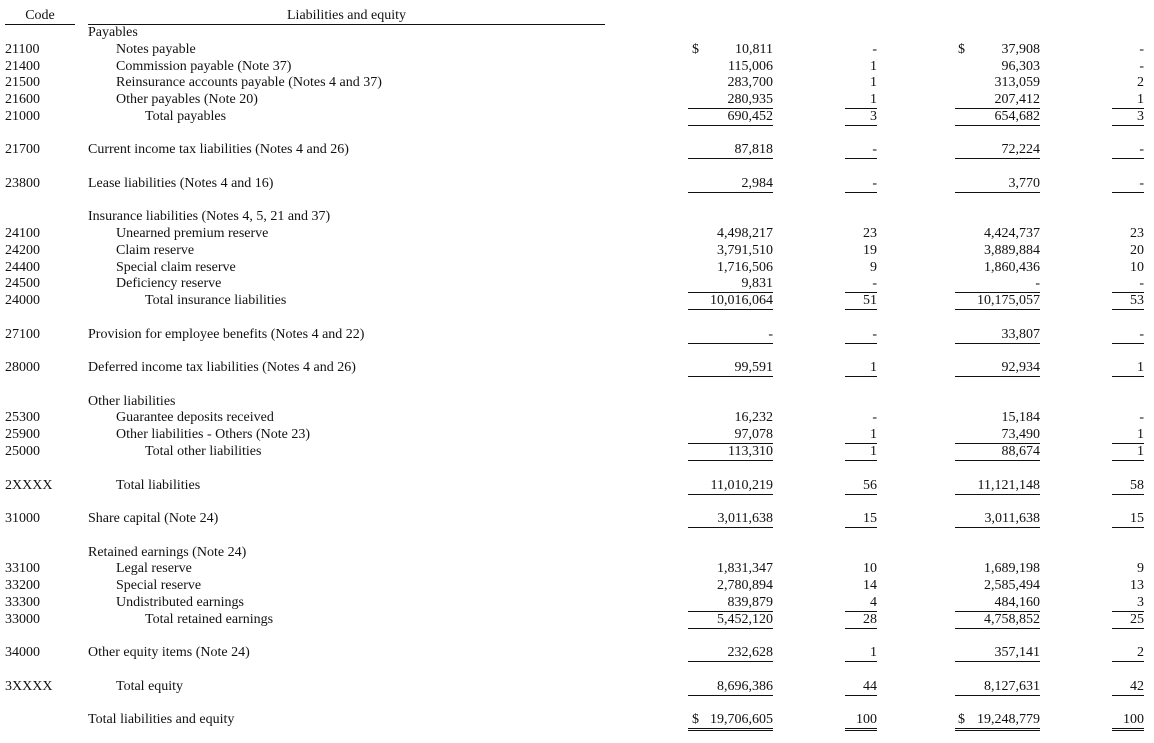 The image size is (1154, 743). What do you see at coordinates (730, 302) in the screenshot?
I see `amount: 10,016,064` at bounding box center [730, 302].